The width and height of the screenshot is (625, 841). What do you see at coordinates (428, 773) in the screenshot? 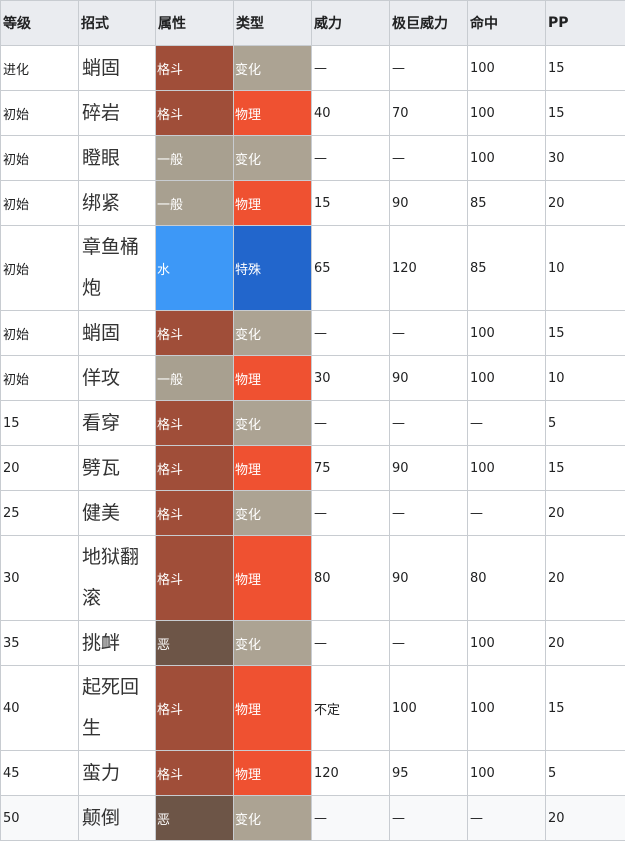
I see `max-power-cell: 95` at bounding box center [428, 773].